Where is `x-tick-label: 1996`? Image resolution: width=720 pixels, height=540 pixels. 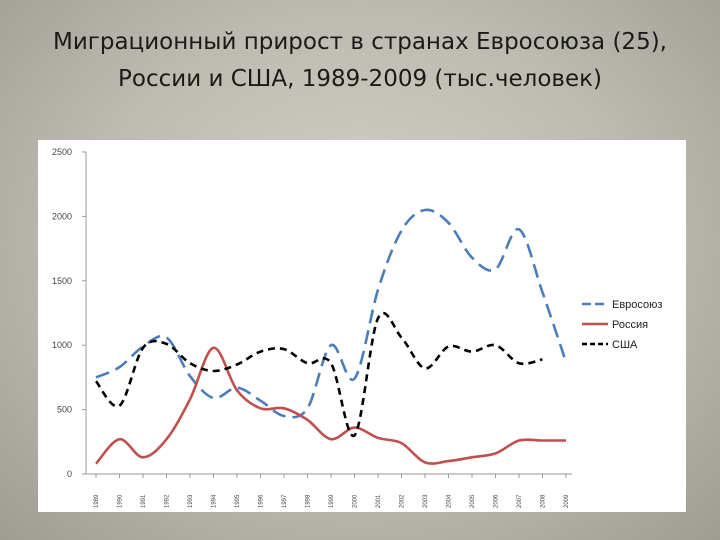 x-tick-label: 1996 is located at coordinates (262, 501).